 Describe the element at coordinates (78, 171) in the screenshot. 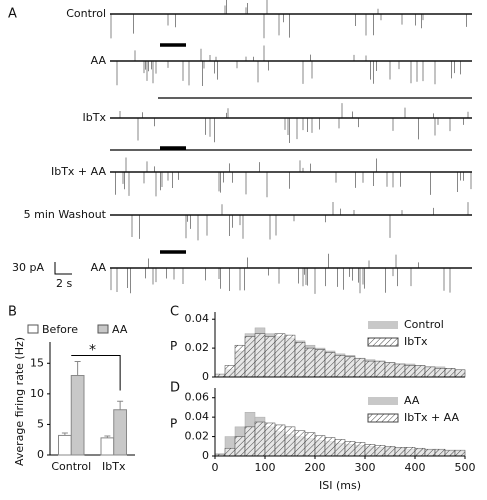

I see `trace-label: IbTx + AA` at that location.